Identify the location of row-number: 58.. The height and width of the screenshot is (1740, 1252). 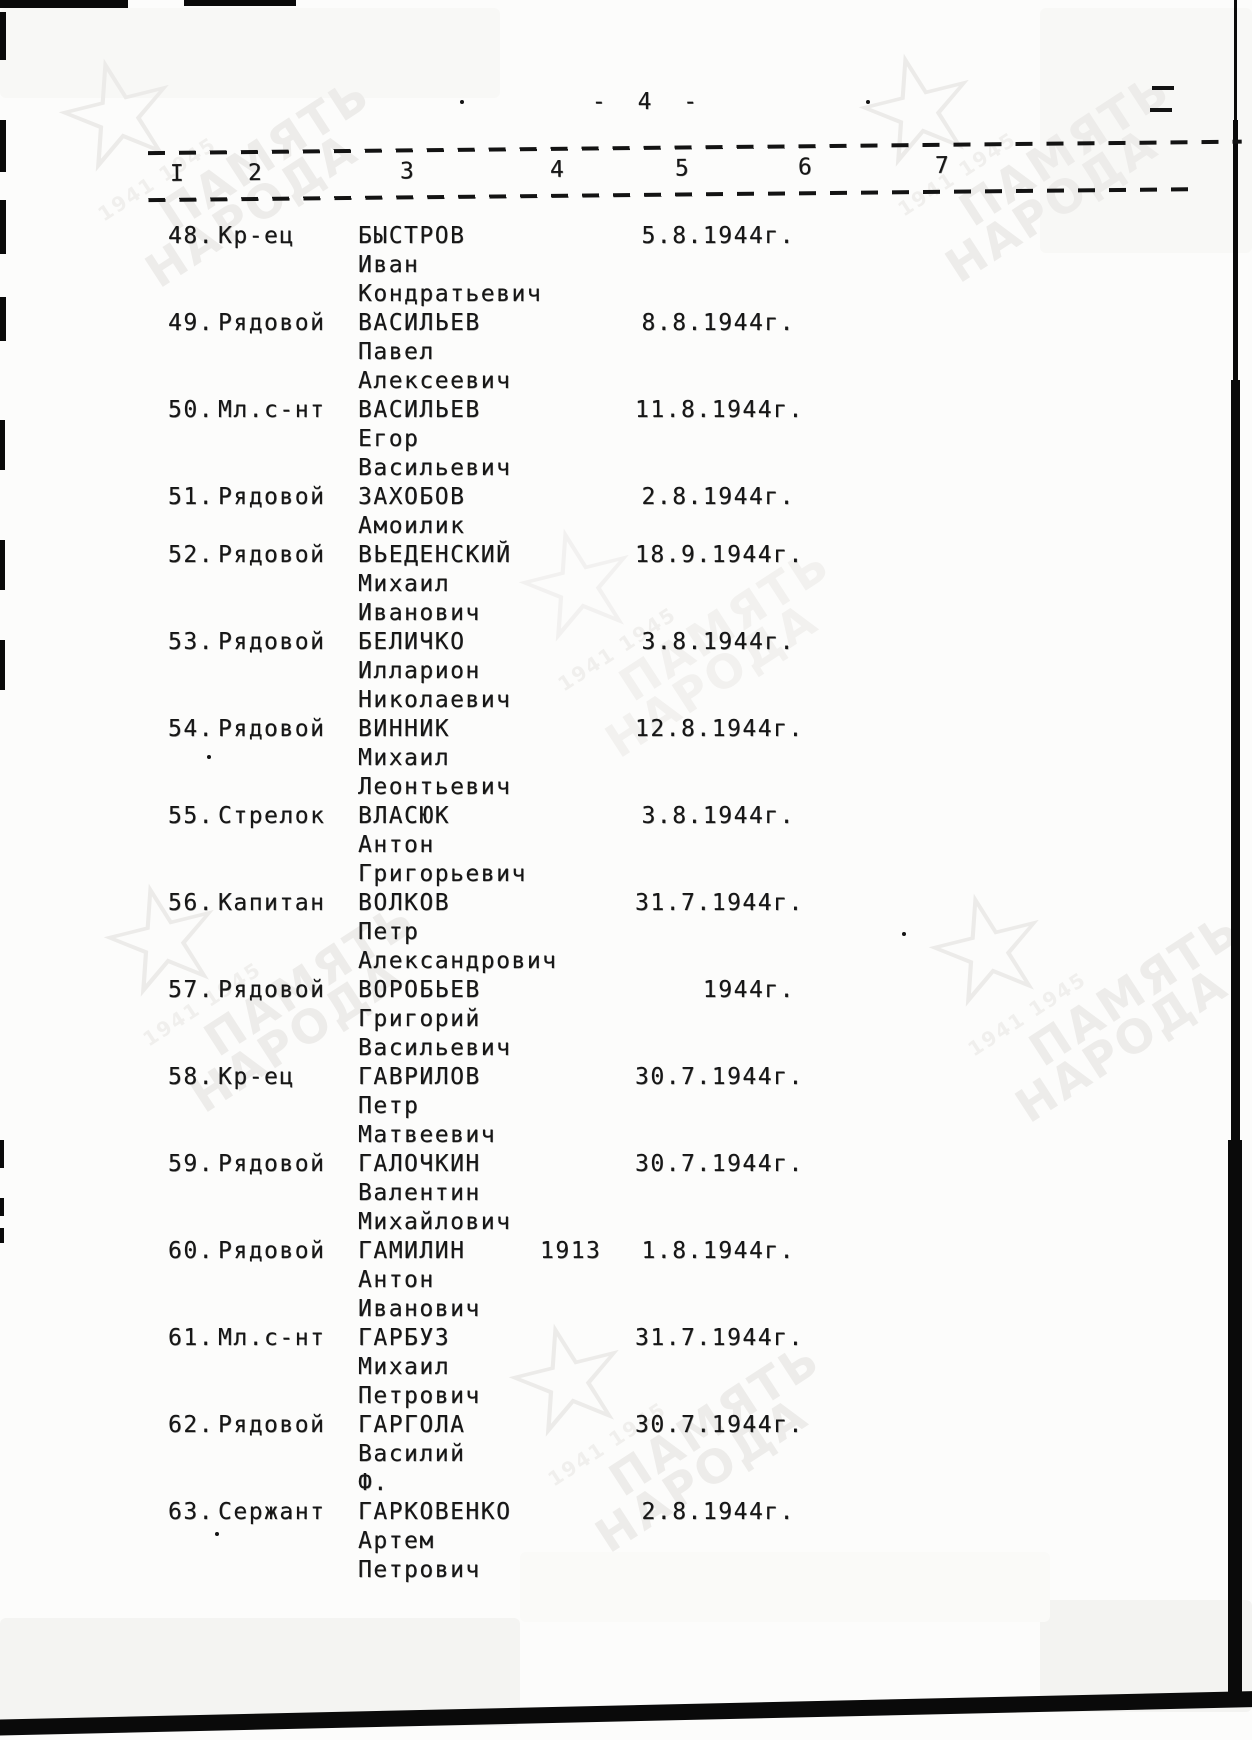
(191, 1077).